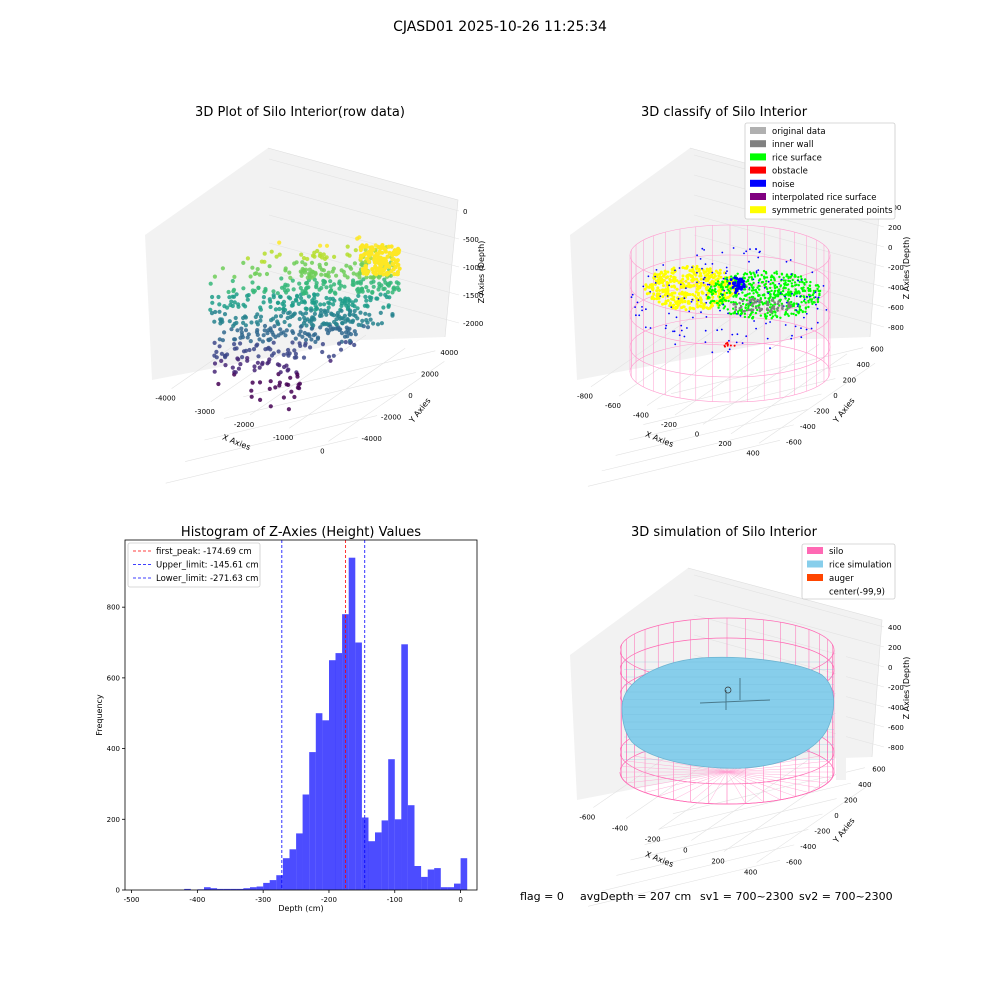  I want to click on cls-z-tick-label: 200, so click(894, 228).